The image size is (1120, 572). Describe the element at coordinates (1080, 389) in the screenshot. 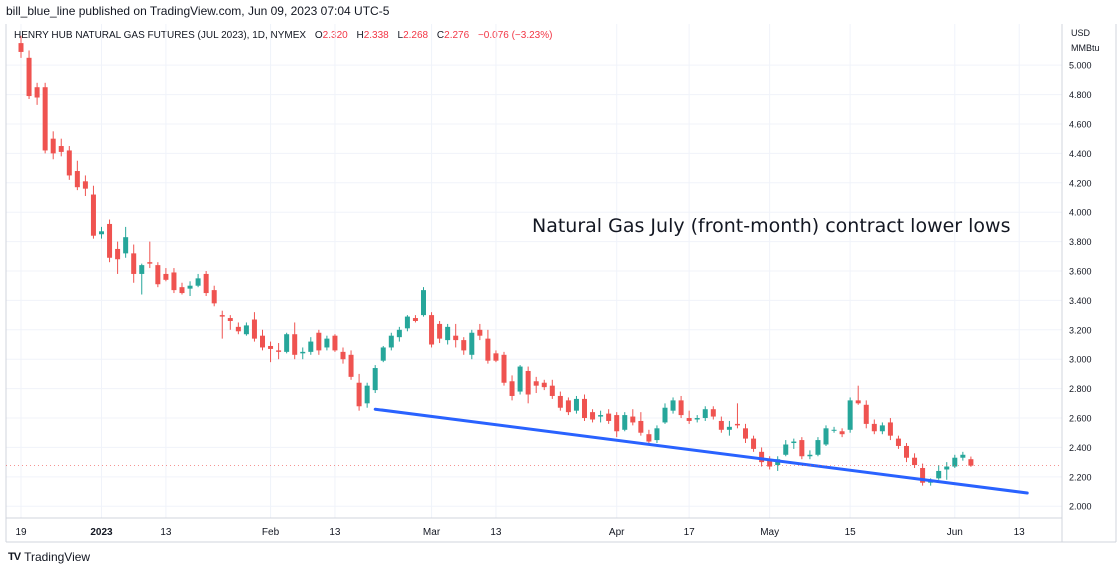

I see `y-tick-label: 2.800` at that location.